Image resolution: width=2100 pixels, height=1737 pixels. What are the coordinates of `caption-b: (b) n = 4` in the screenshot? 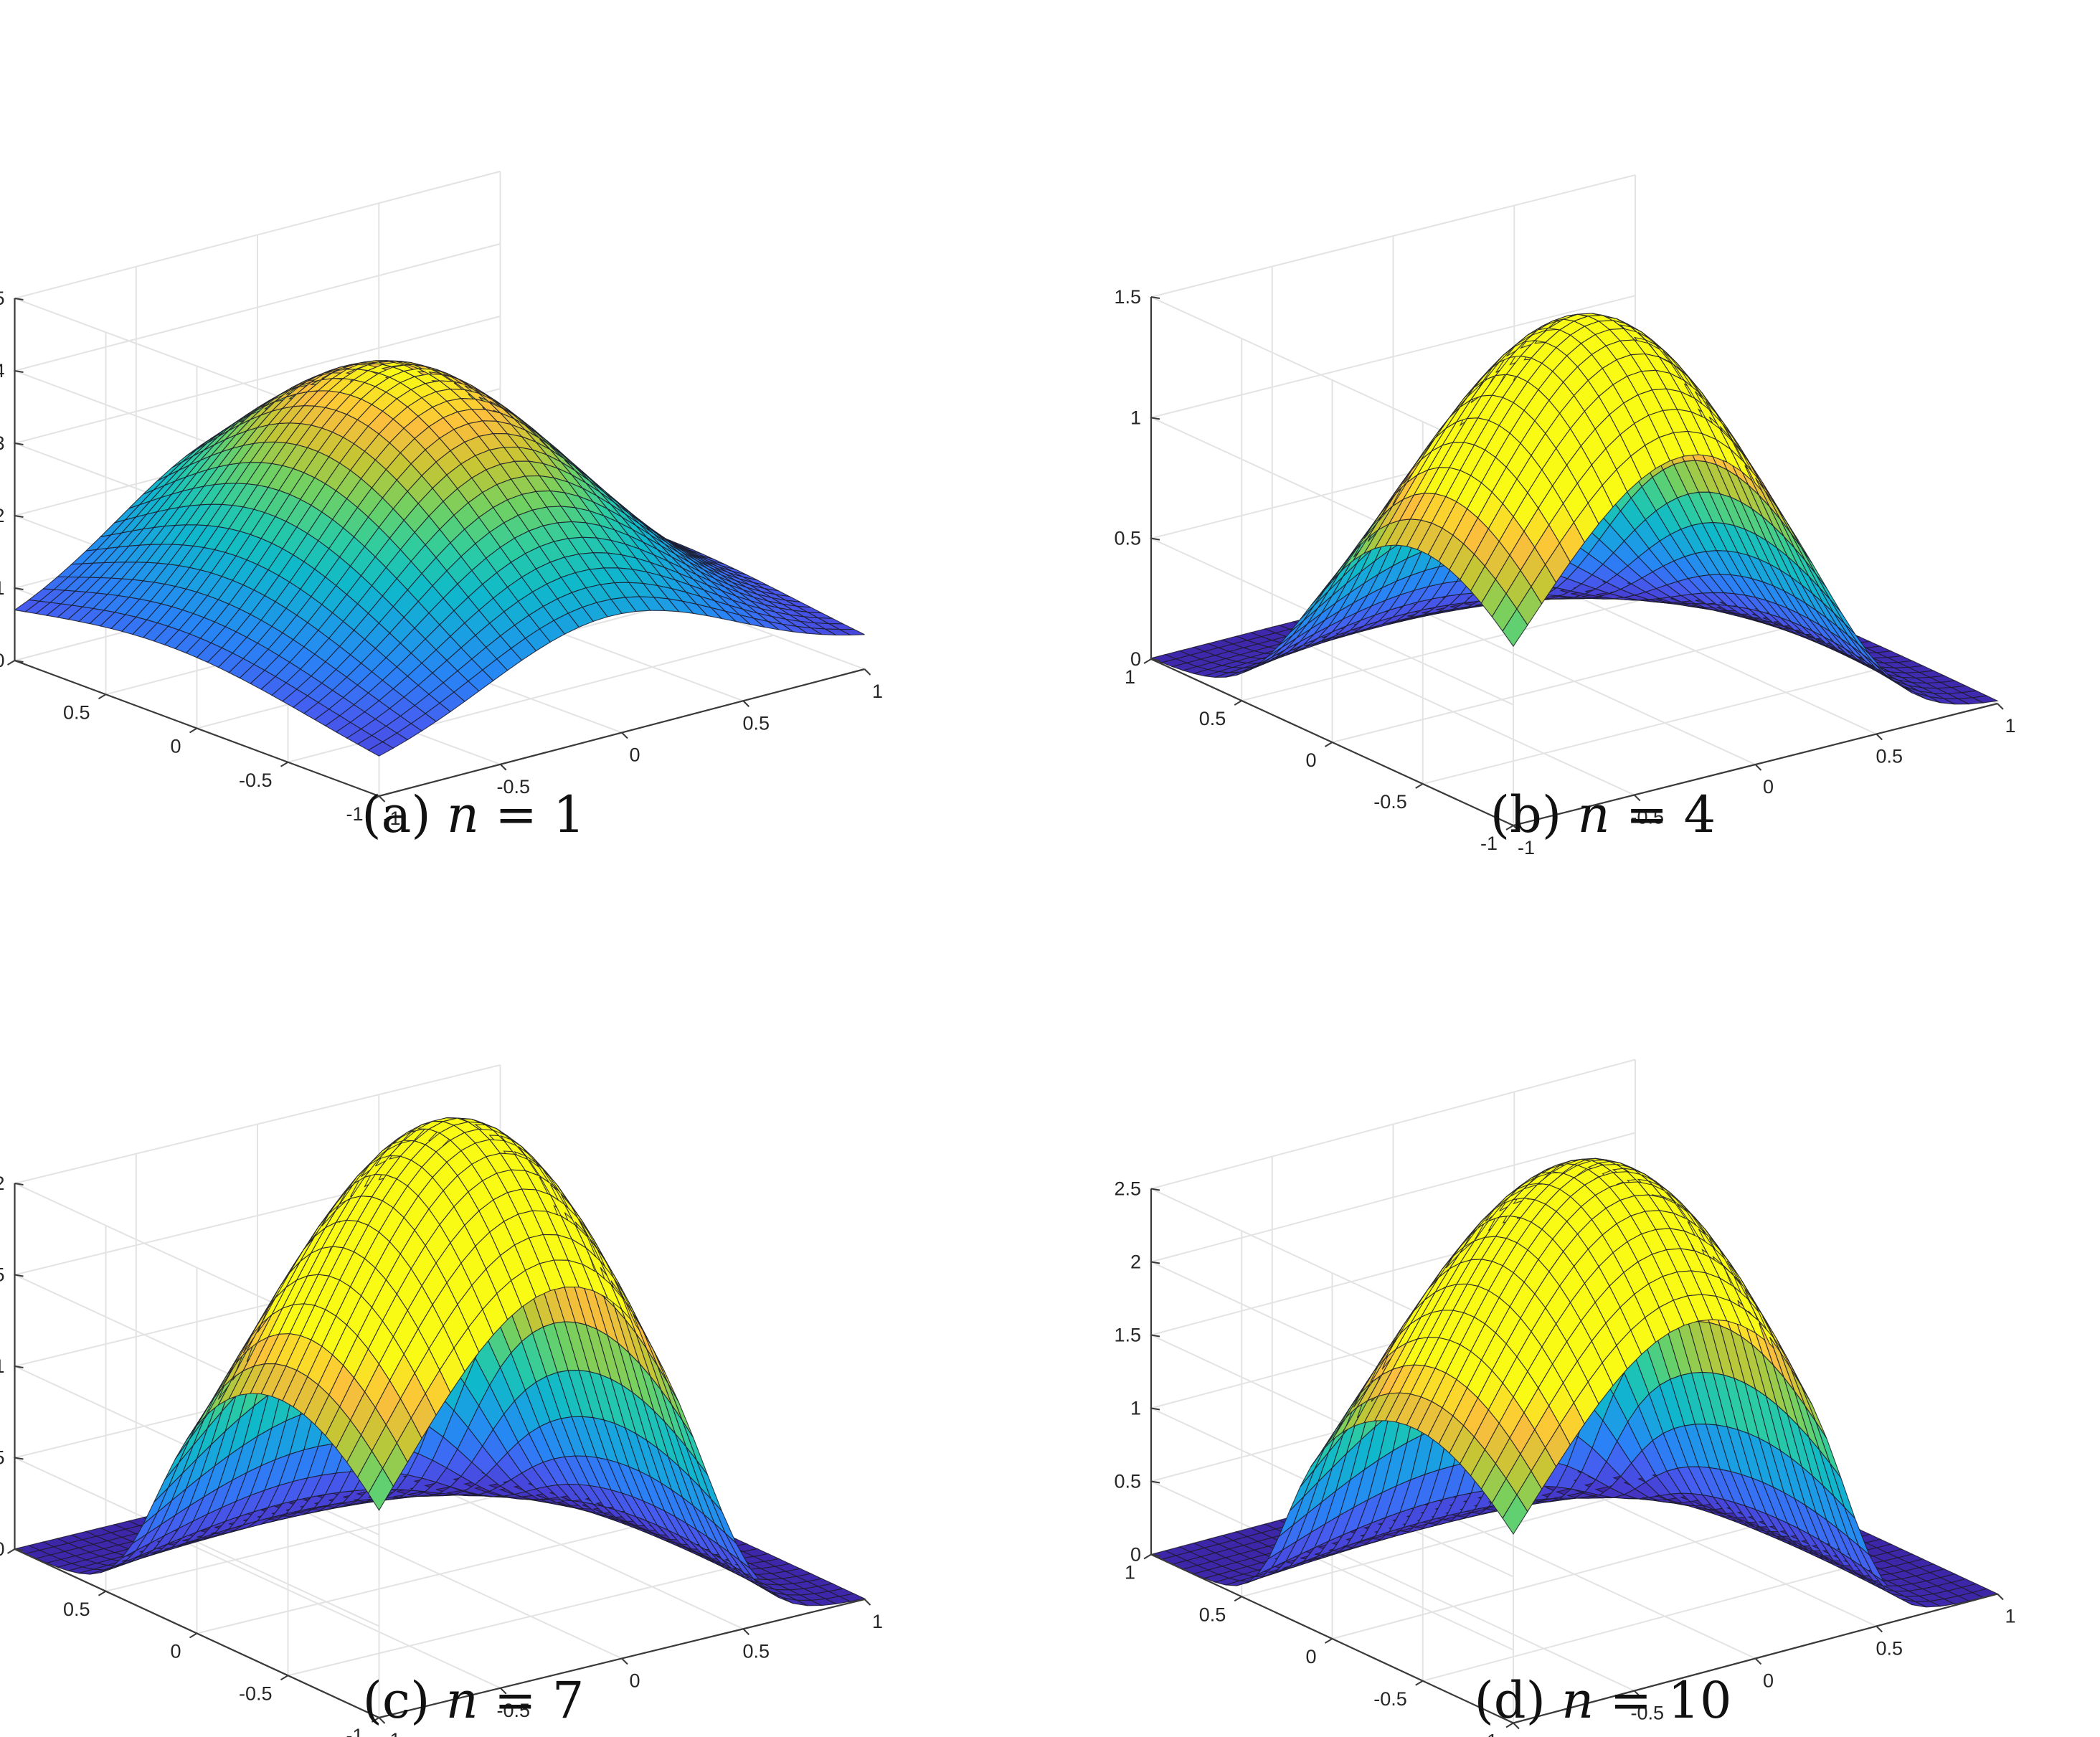 It's located at (1603, 814).